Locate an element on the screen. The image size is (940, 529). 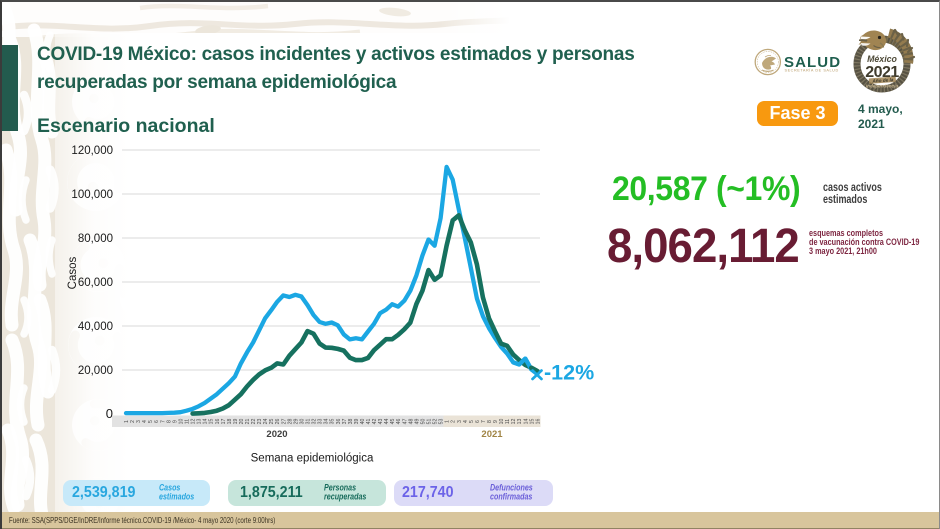
svg-text: 25 is located at coordinates (272, 422).